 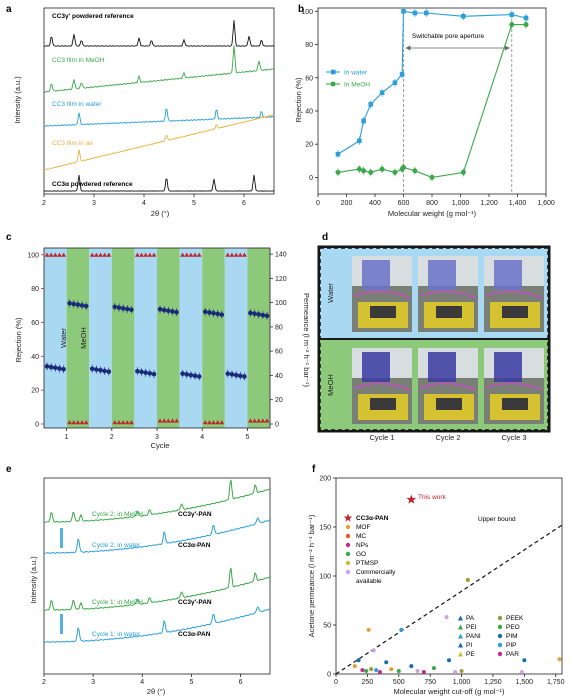 I want to click on c-ytick-label: 20, so click(x=35, y=391).